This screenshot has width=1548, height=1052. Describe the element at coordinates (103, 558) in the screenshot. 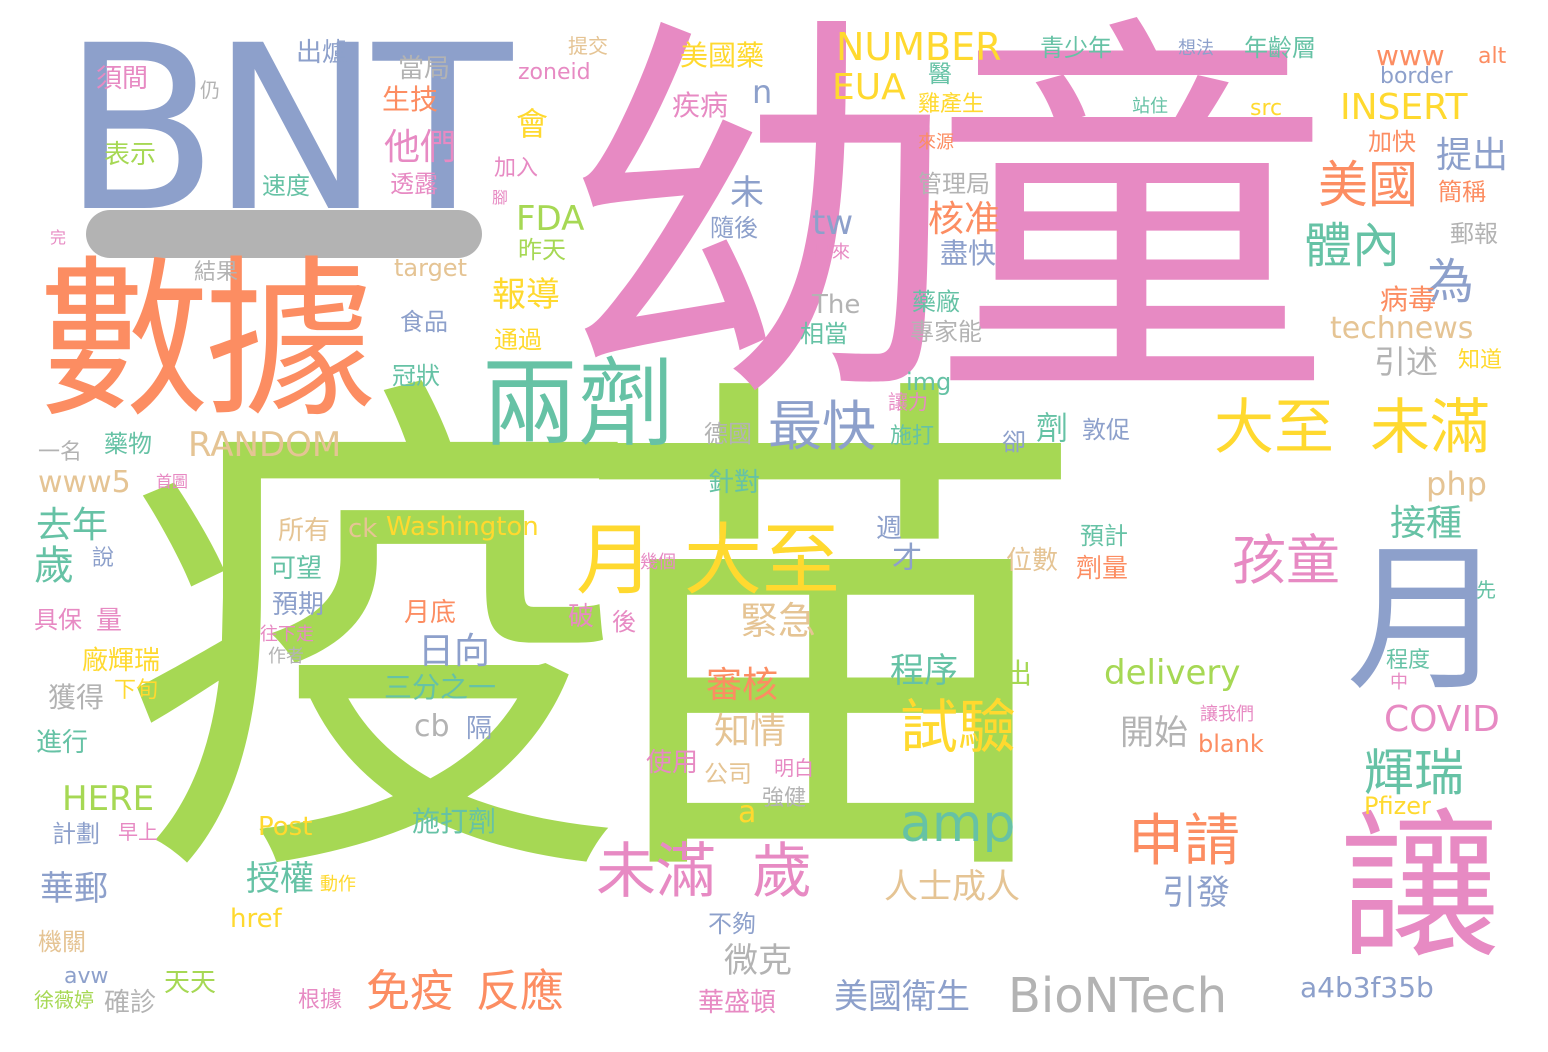

I see `word: 說` at that location.